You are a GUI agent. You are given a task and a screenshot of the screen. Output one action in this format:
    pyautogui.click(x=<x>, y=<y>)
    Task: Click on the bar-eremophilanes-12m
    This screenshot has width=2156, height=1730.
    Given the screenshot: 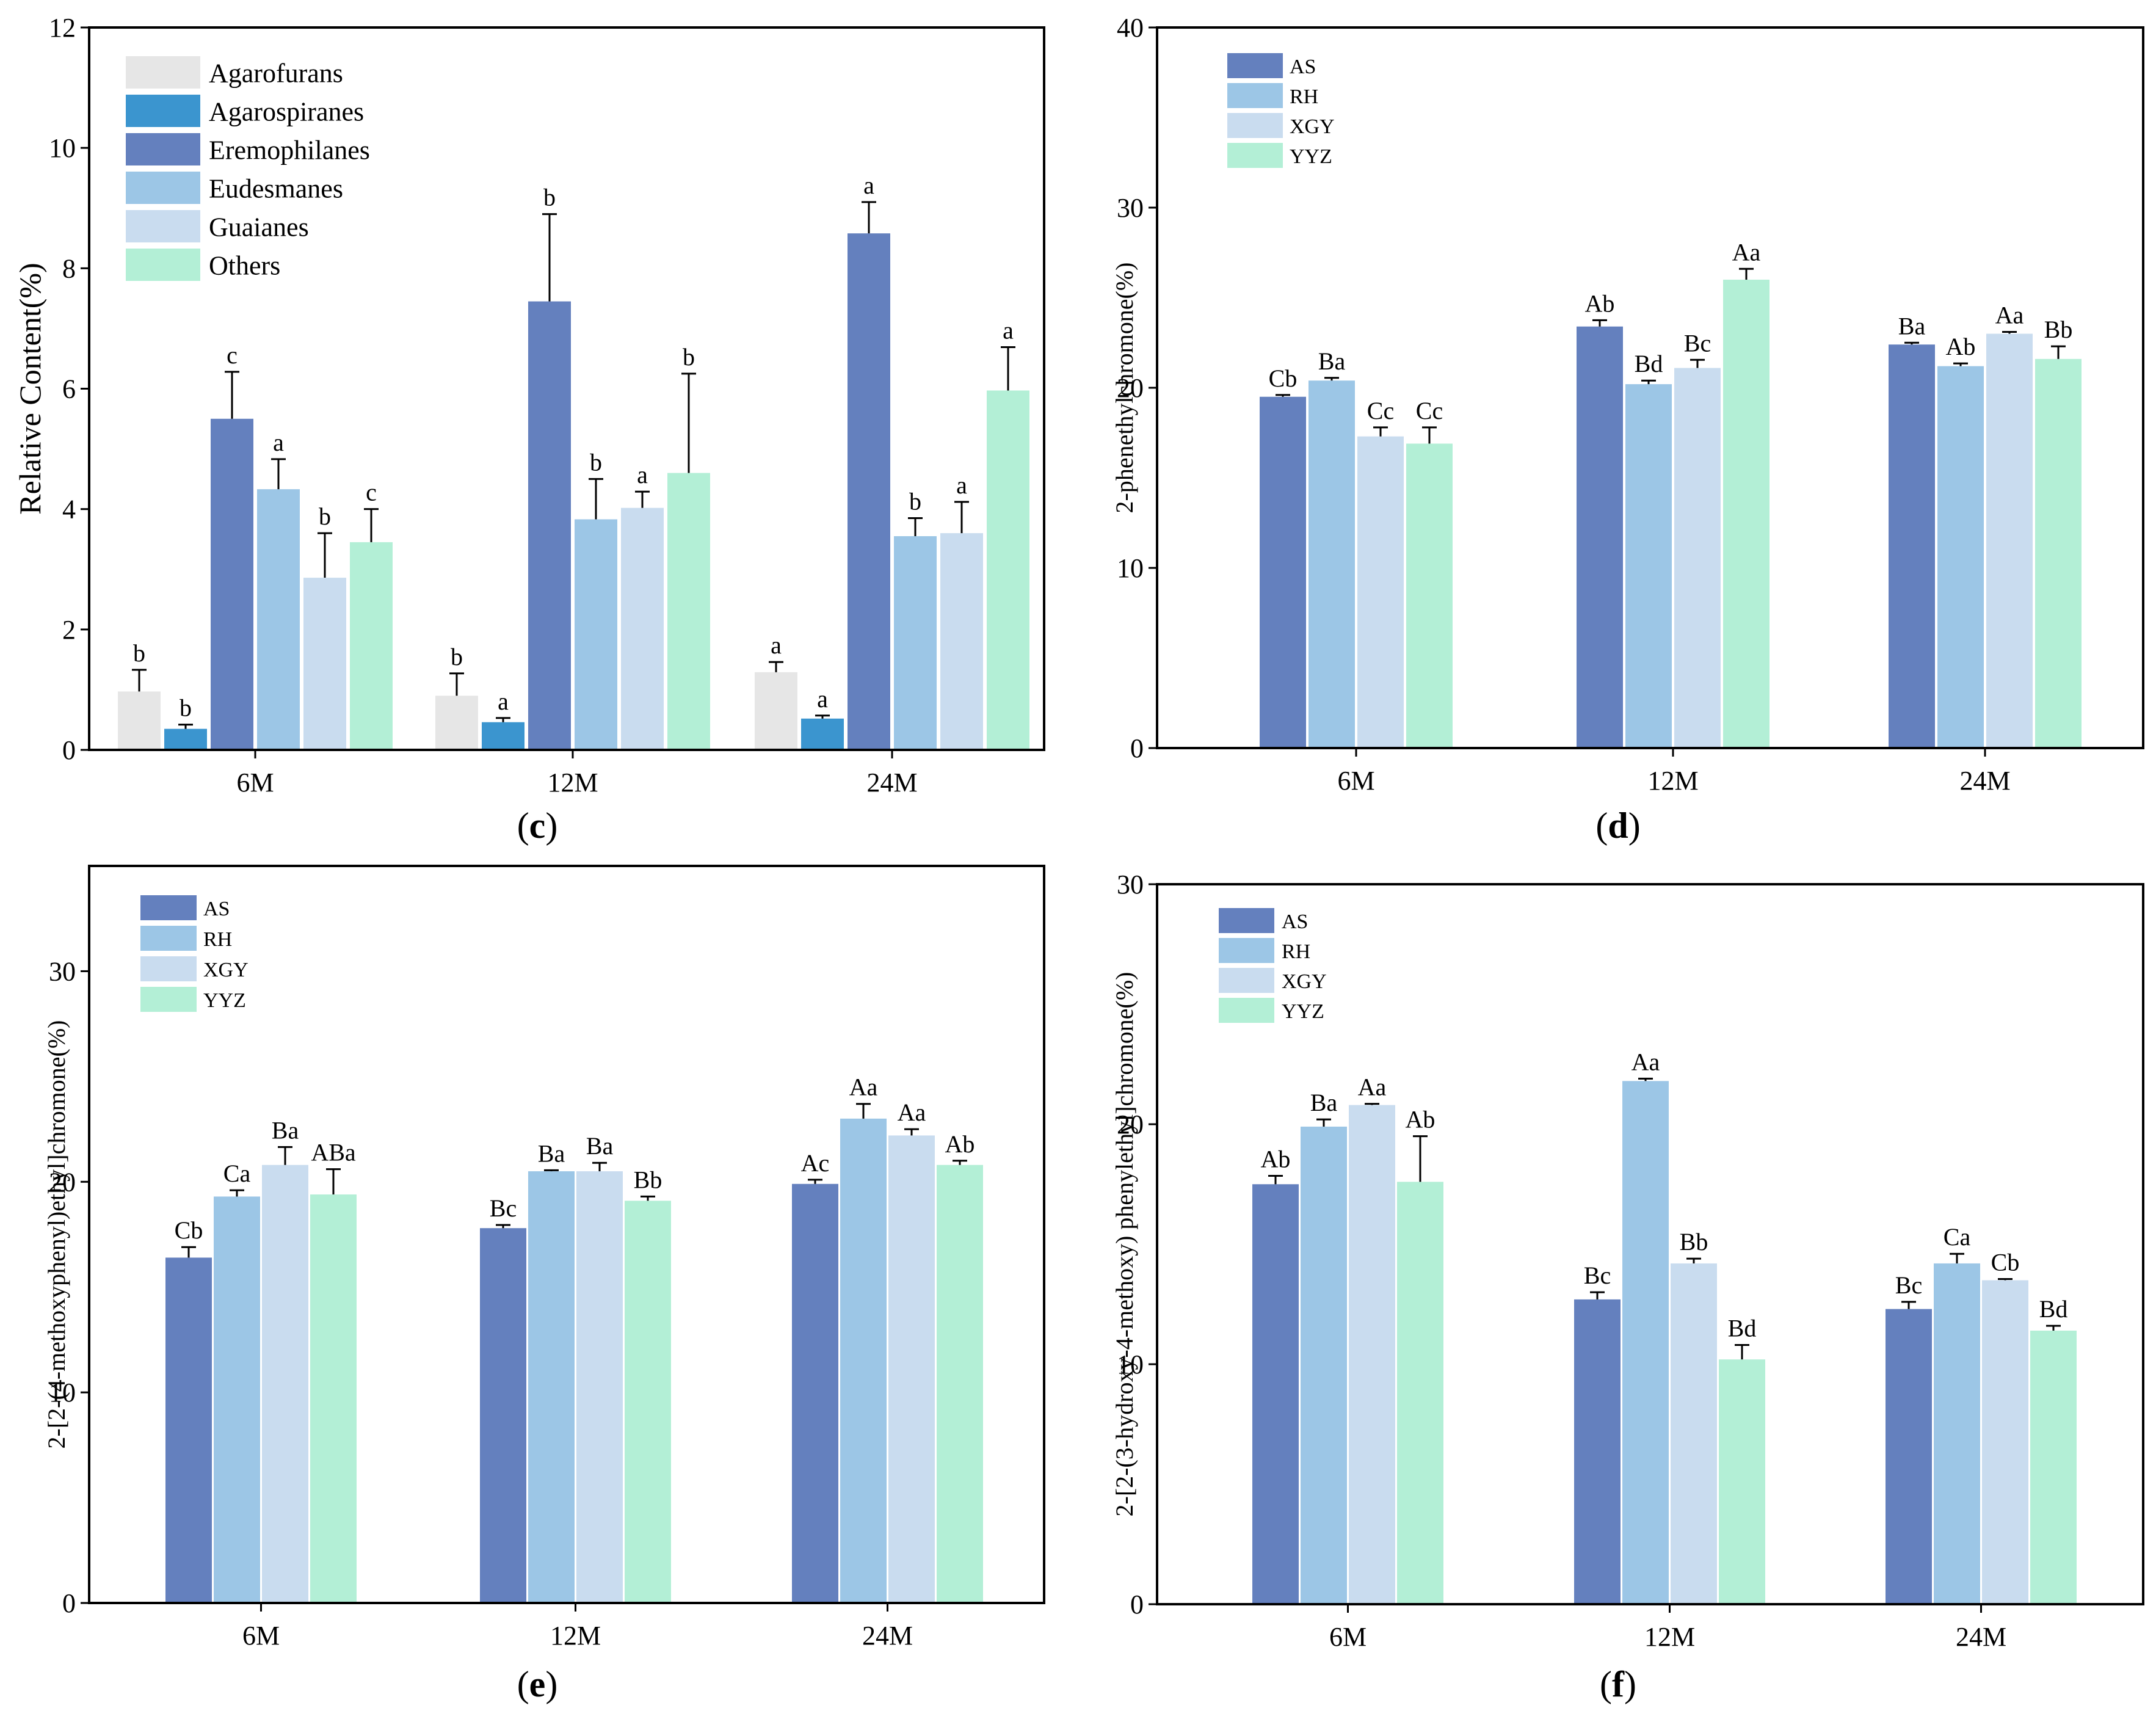 What is the action you would take?
    pyautogui.click(x=549, y=525)
    